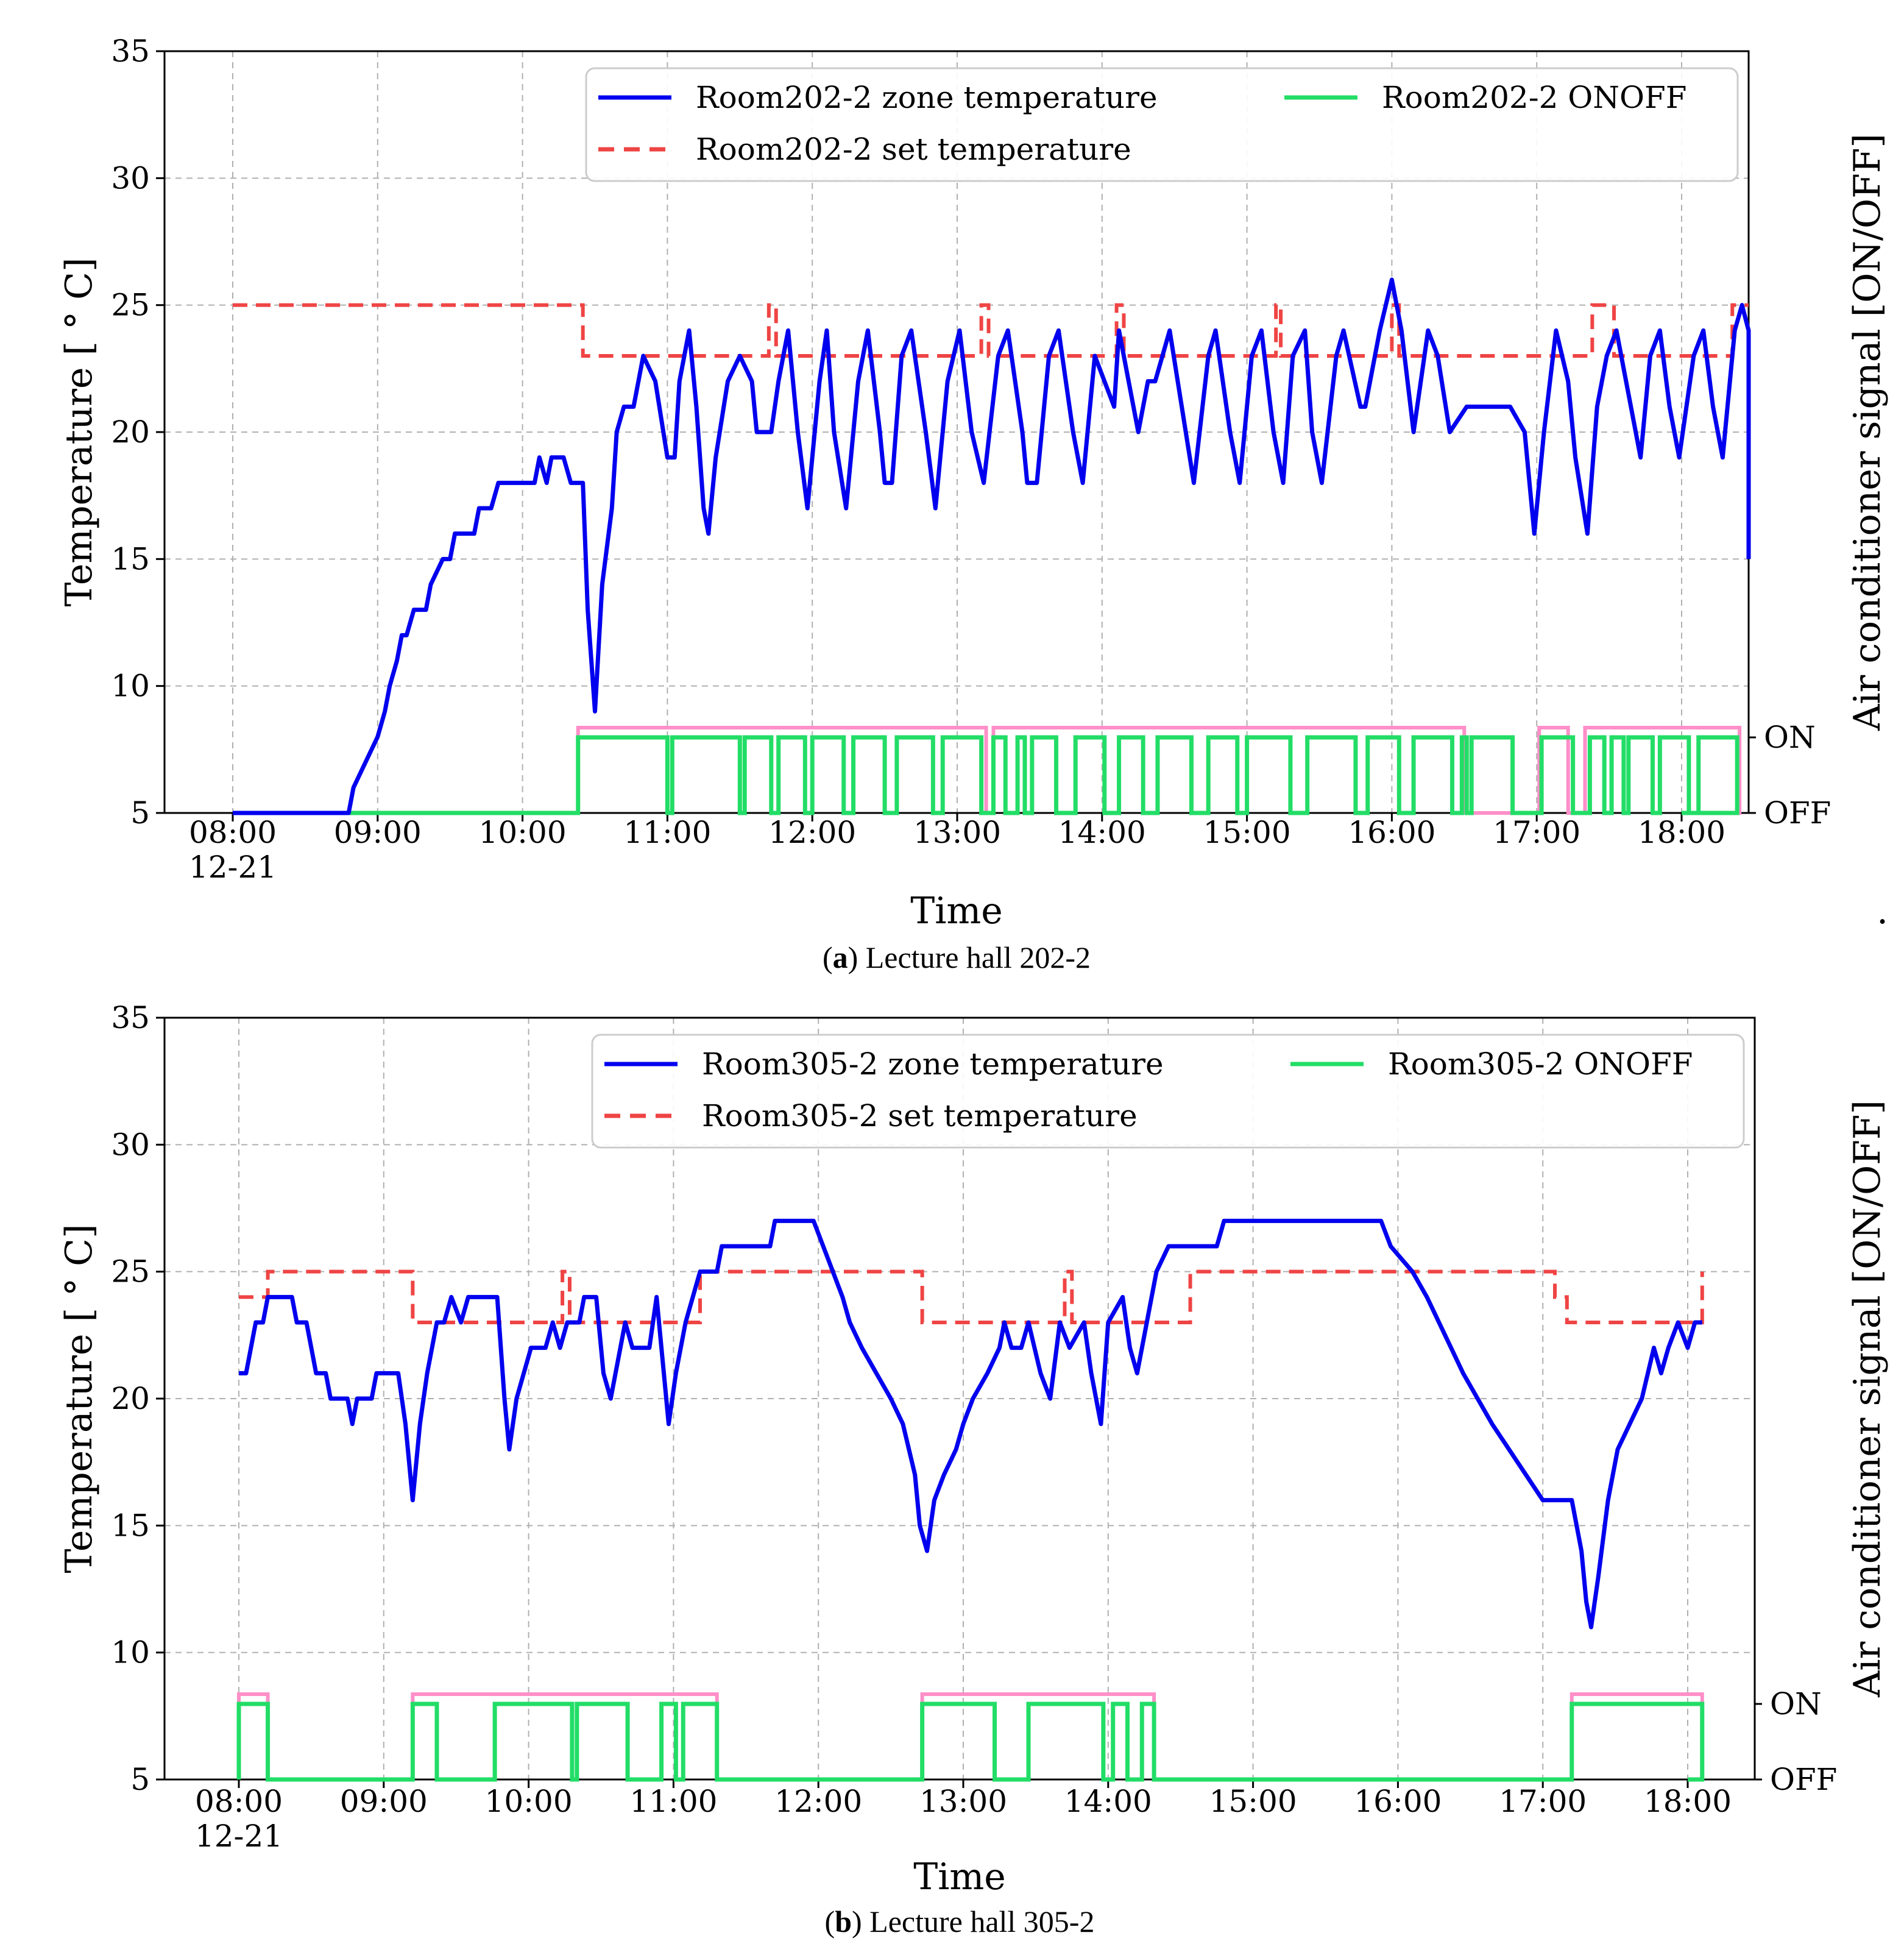  I want to click on series-onoff-a, so click(987, 770).